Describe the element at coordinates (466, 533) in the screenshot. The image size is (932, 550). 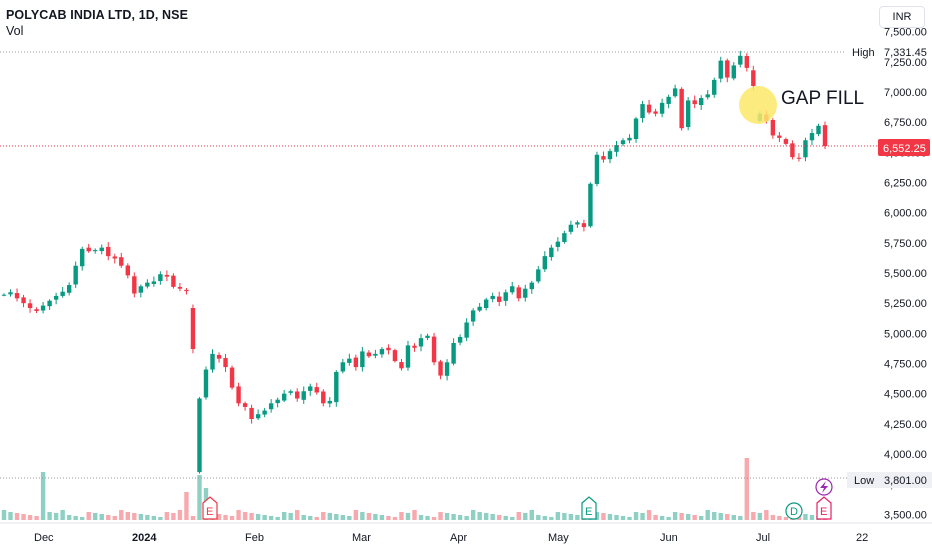
I see `time-axis: Dec 2024 Feb Mar Apr May Jun Jul 22` at that location.